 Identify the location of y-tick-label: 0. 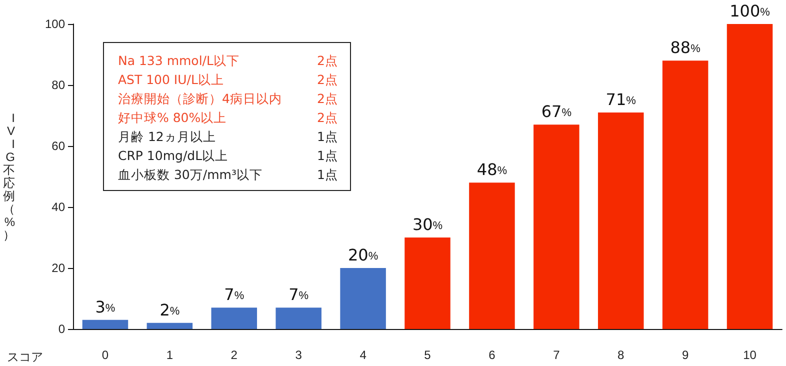
(62, 329).